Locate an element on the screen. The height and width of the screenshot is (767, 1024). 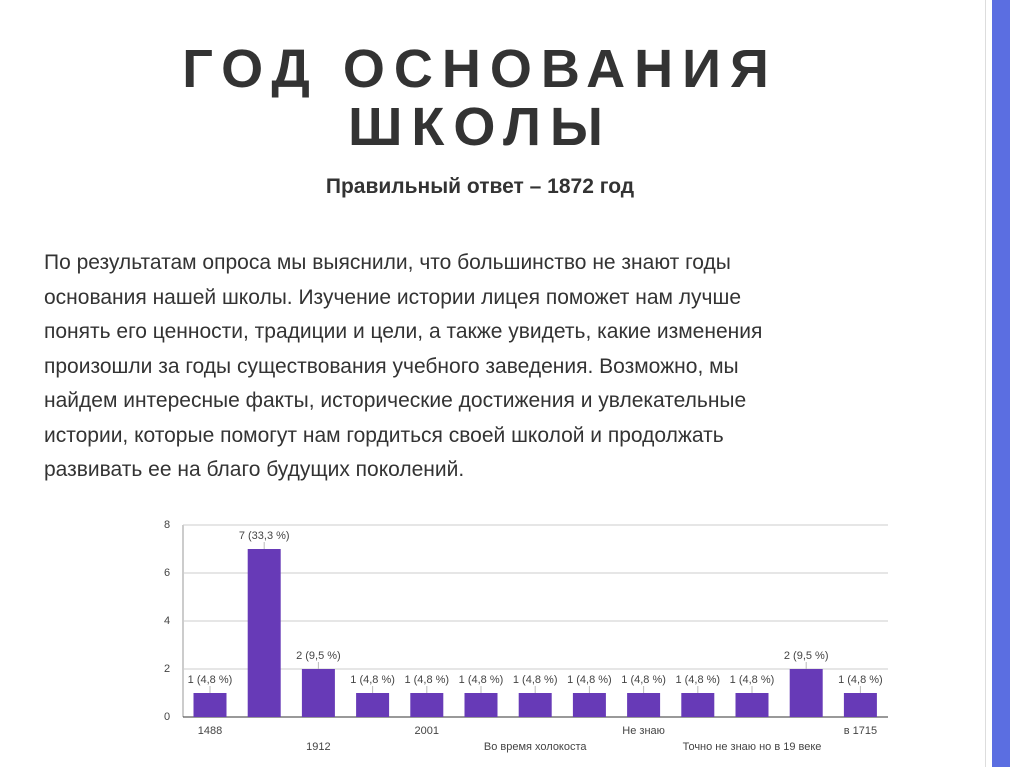
x-tick-label: Точно не знаю но в 19 веке is located at coordinates (752, 747).